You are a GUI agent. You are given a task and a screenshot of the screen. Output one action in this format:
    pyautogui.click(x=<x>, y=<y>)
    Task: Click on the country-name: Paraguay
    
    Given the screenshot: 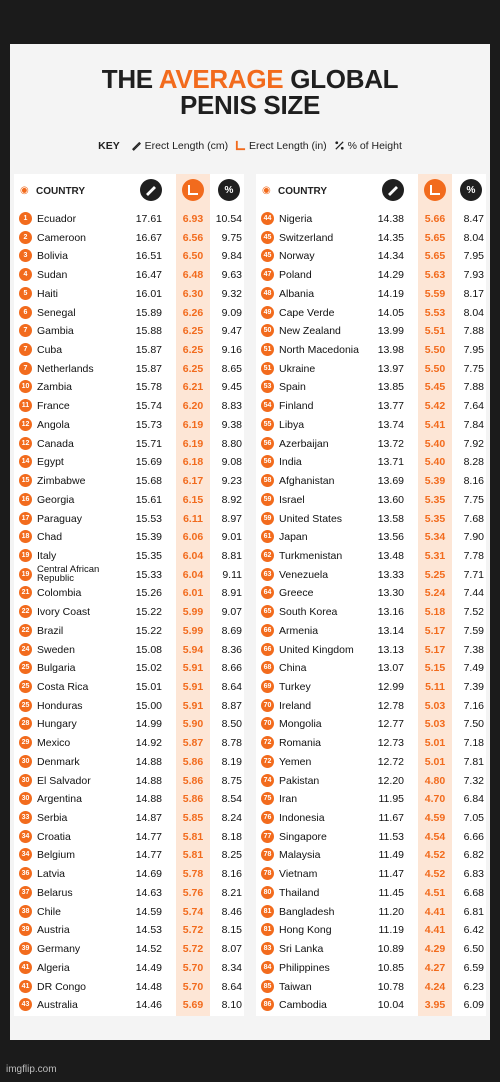 What is the action you would take?
    pyautogui.click(x=59, y=518)
    